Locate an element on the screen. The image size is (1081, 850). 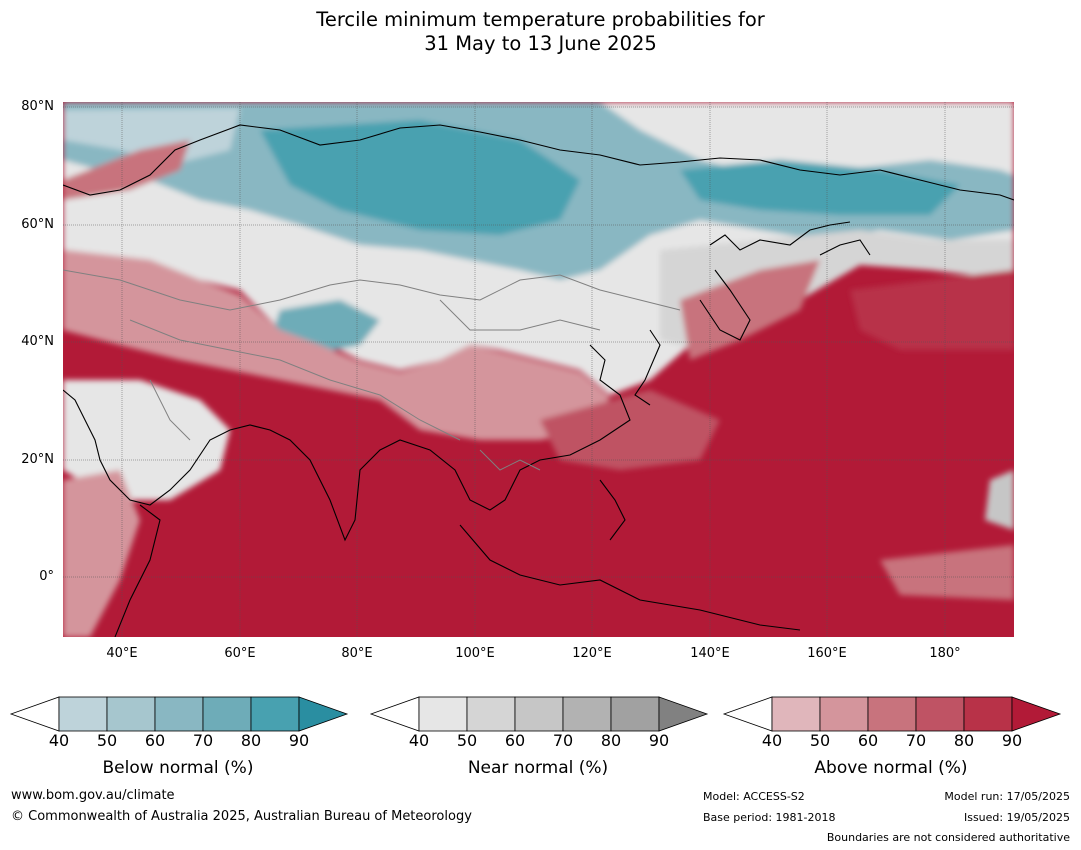
colorbar-above-high-extend is located at coordinates (1036, 714).